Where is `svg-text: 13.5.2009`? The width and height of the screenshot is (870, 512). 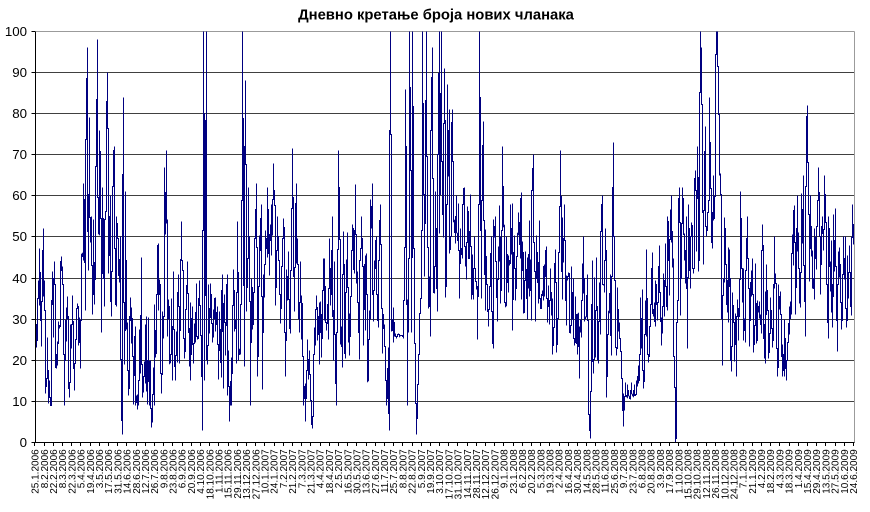
svg-text: 13.5.2009 is located at coordinates (826, 471).